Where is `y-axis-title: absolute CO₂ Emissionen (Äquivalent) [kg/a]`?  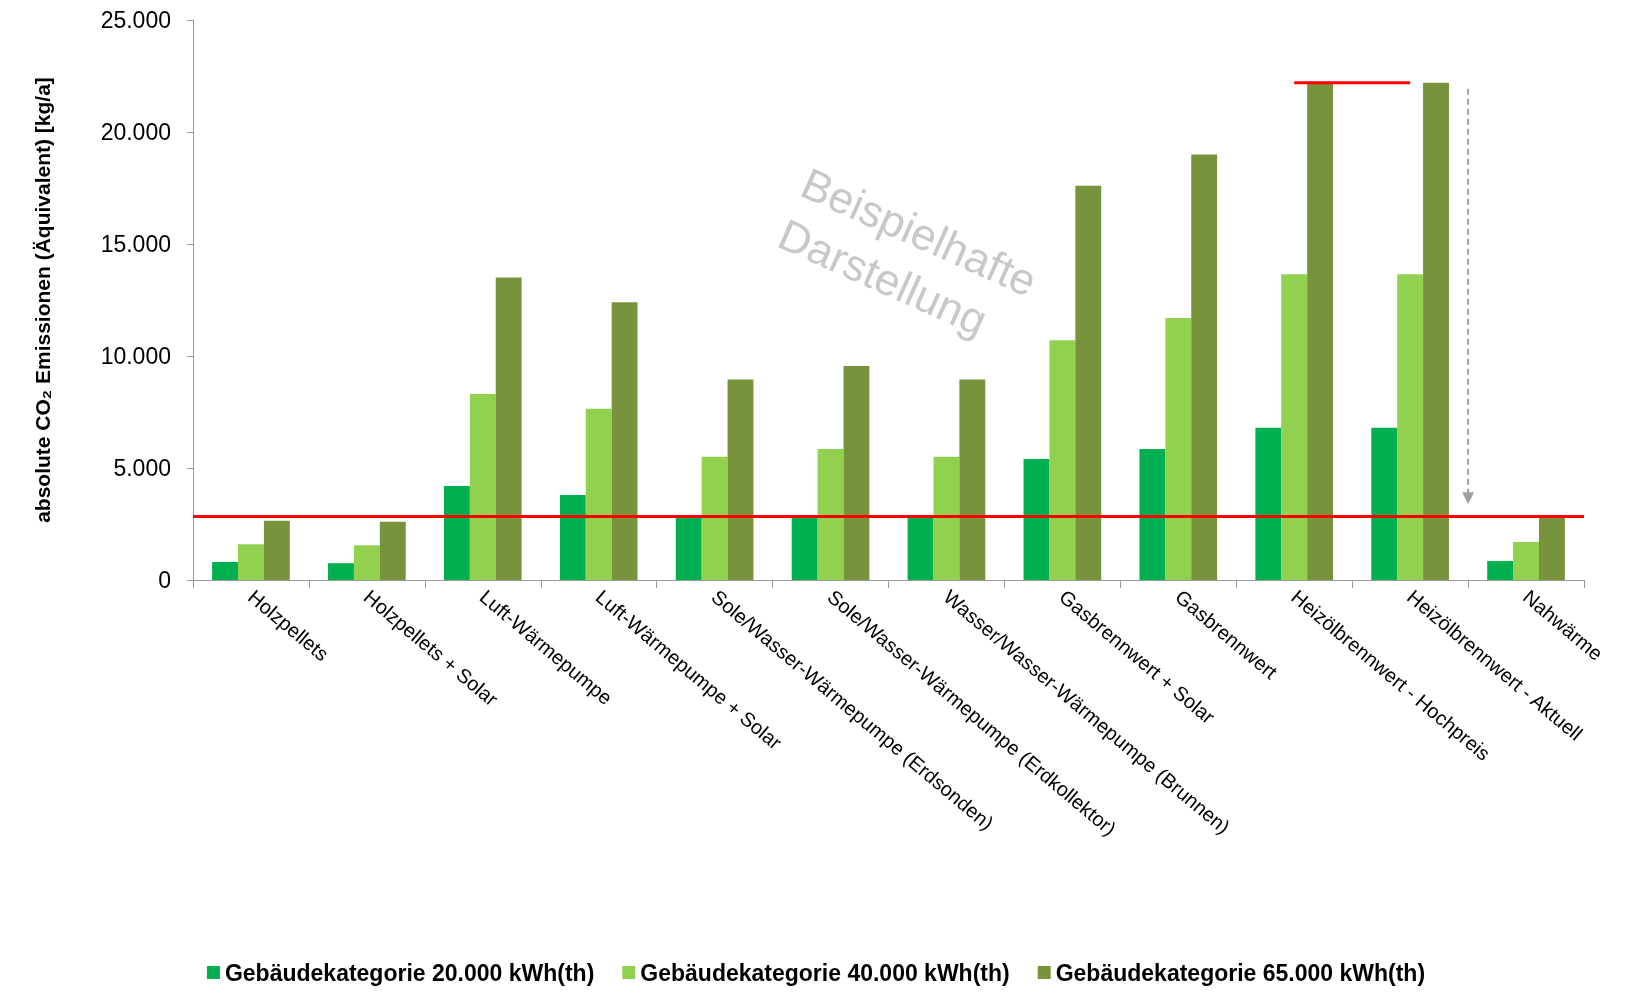
y-axis-title: absolute CO₂ Emissionen (Äquivalent) [kg/a] is located at coordinates (42, 300).